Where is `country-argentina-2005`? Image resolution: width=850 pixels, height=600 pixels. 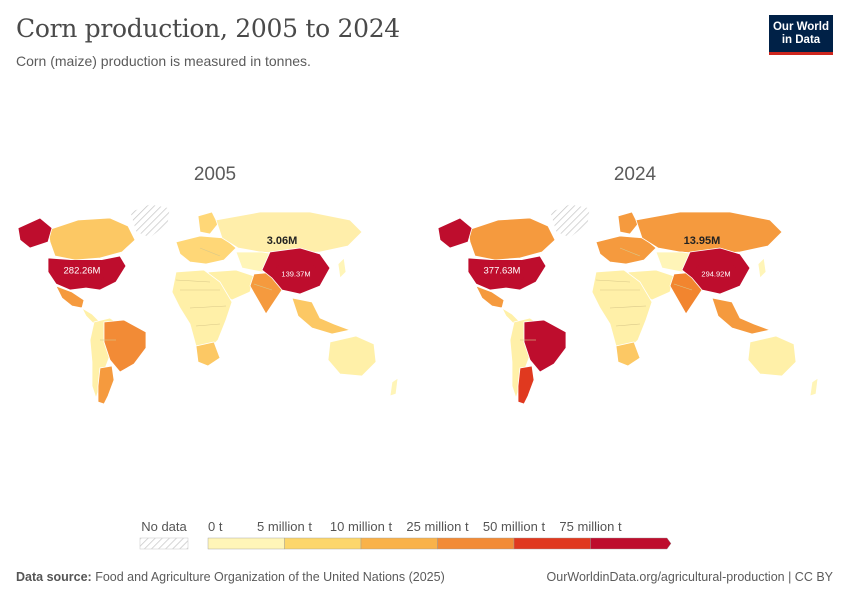
country-argentina-2005 is located at coordinates (106, 385).